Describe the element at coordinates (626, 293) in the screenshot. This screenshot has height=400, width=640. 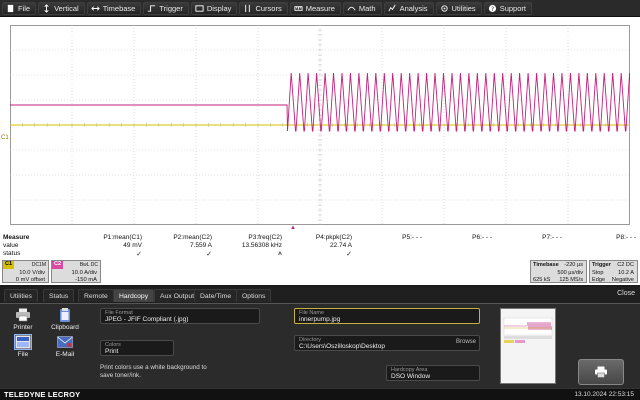
I see `close-button: Close` at that location.